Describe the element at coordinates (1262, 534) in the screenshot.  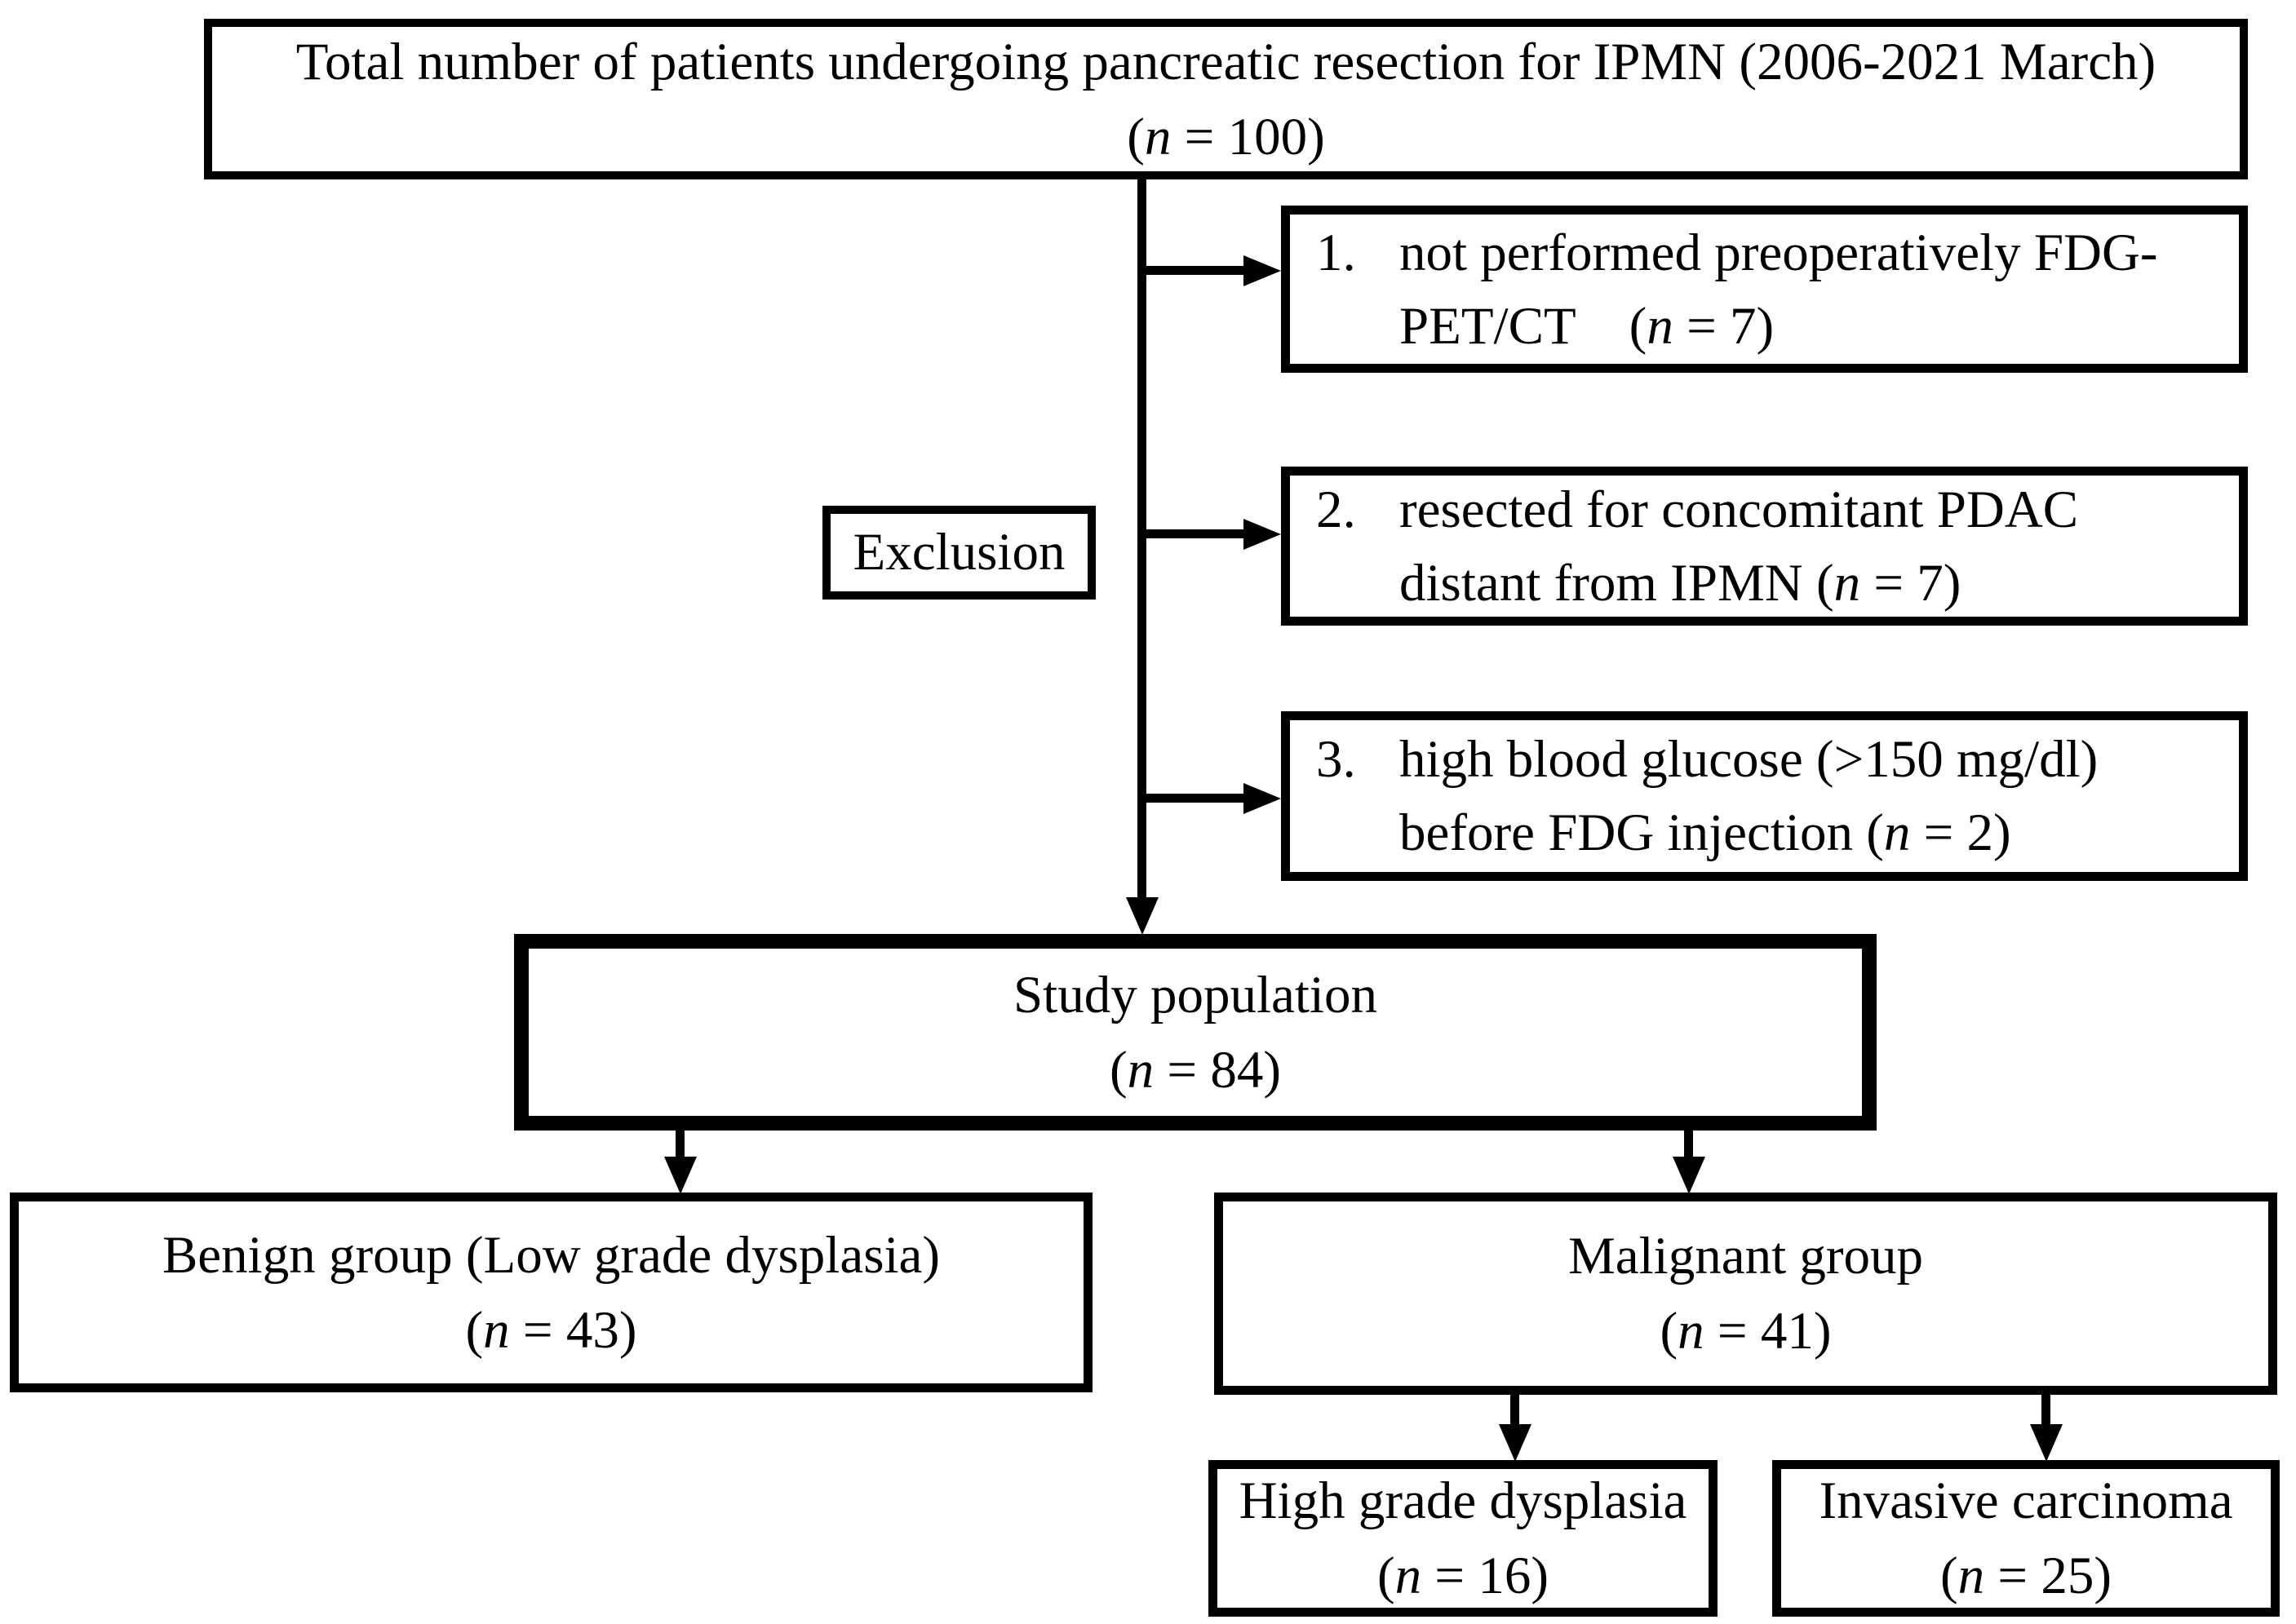
I see `arrowhead-right-exclusion-2-icon` at that location.